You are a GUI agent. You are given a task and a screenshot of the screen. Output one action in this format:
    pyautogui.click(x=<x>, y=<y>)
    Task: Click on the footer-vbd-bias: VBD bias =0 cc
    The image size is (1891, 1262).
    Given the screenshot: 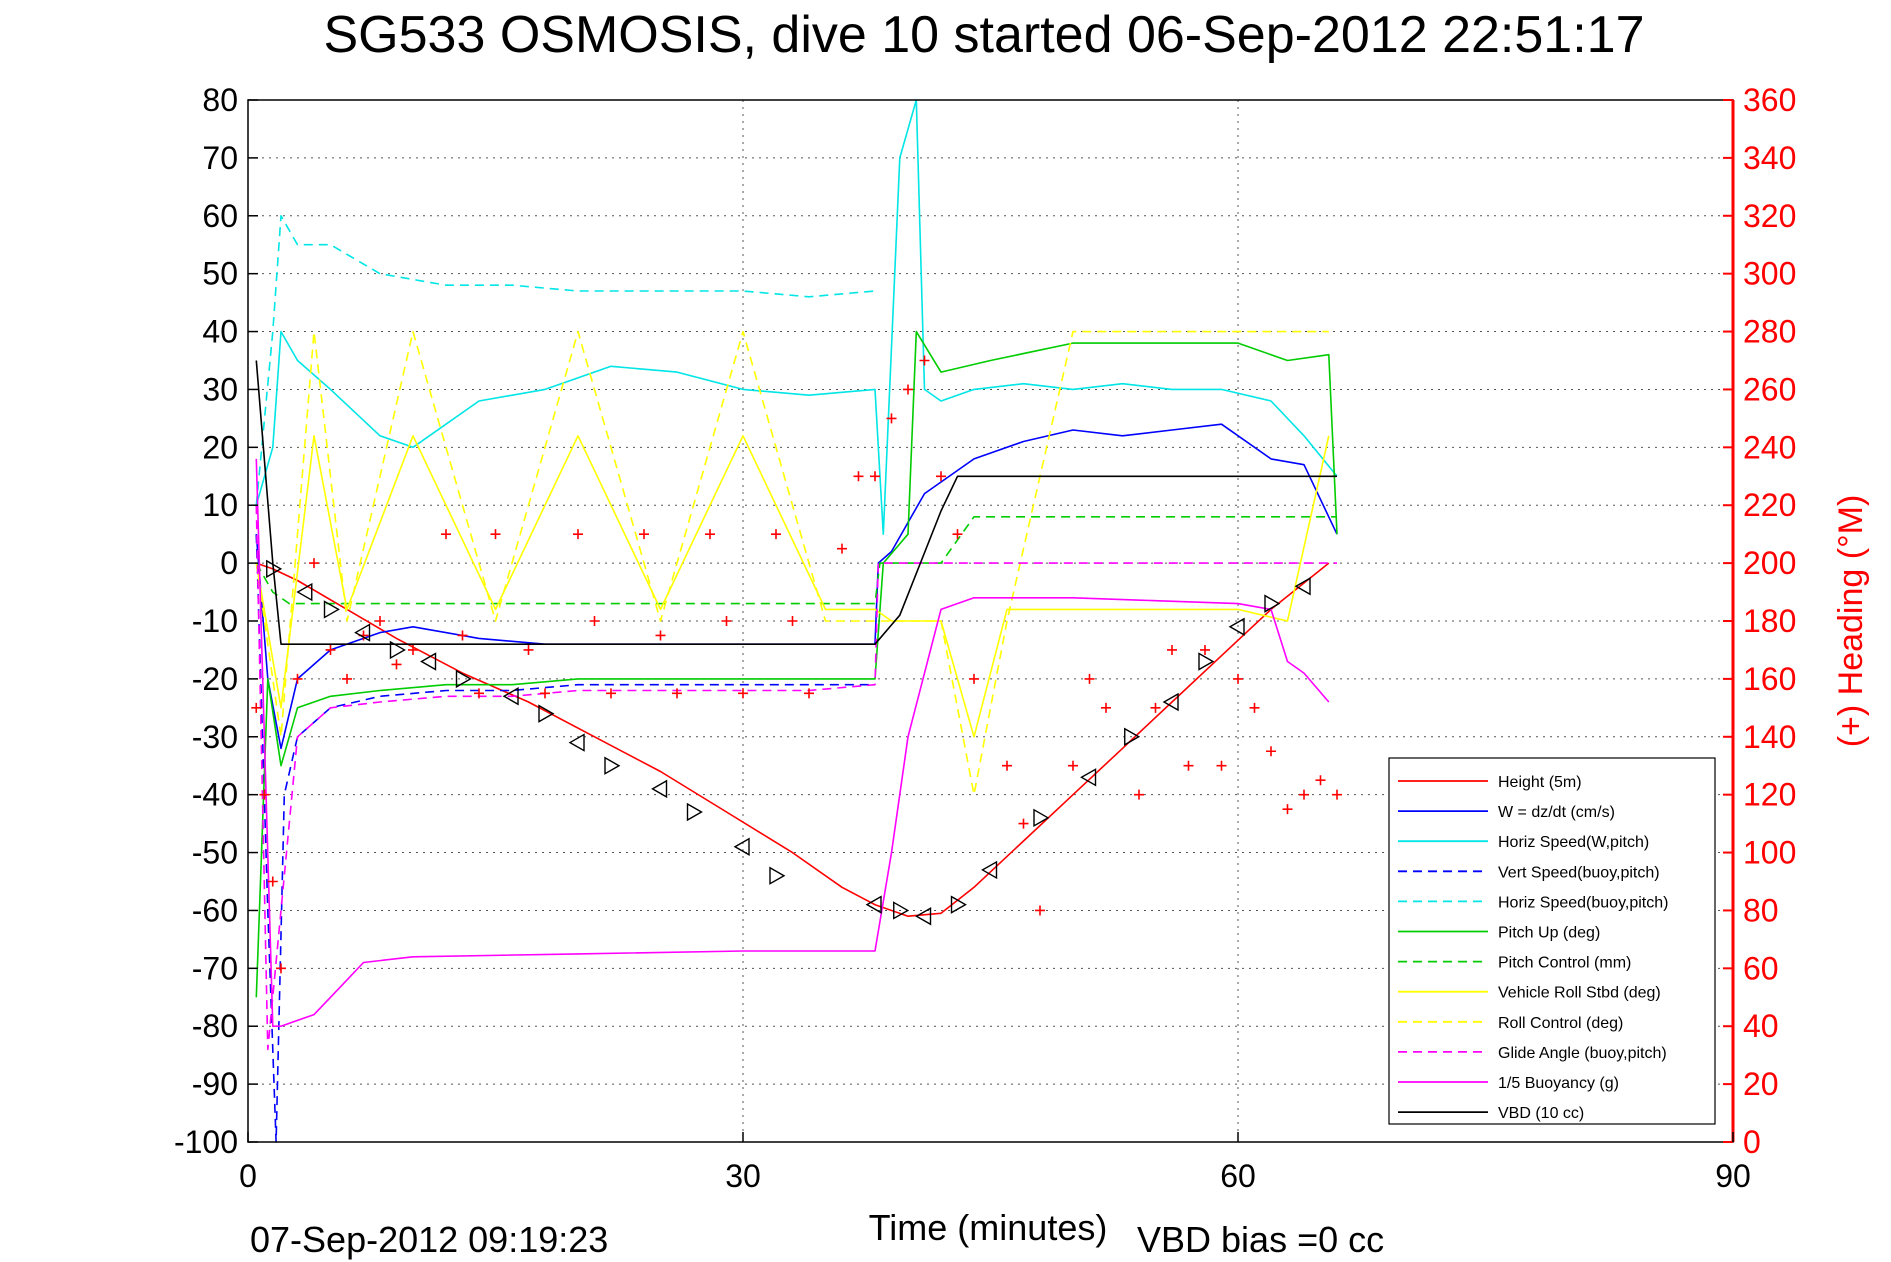 What is the action you would take?
    pyautogui.click(x=1260, y=1239)
    